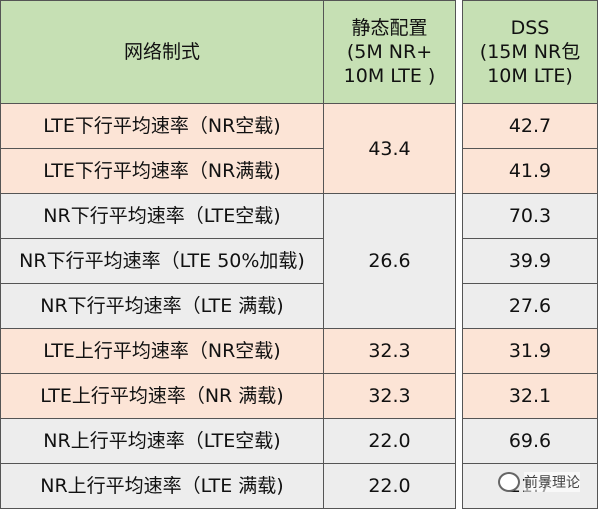  What do you see at coordinates (389, 76) in the screenshot?
I see `header-line: 10M LTE )` at bounding box center [389, 76].